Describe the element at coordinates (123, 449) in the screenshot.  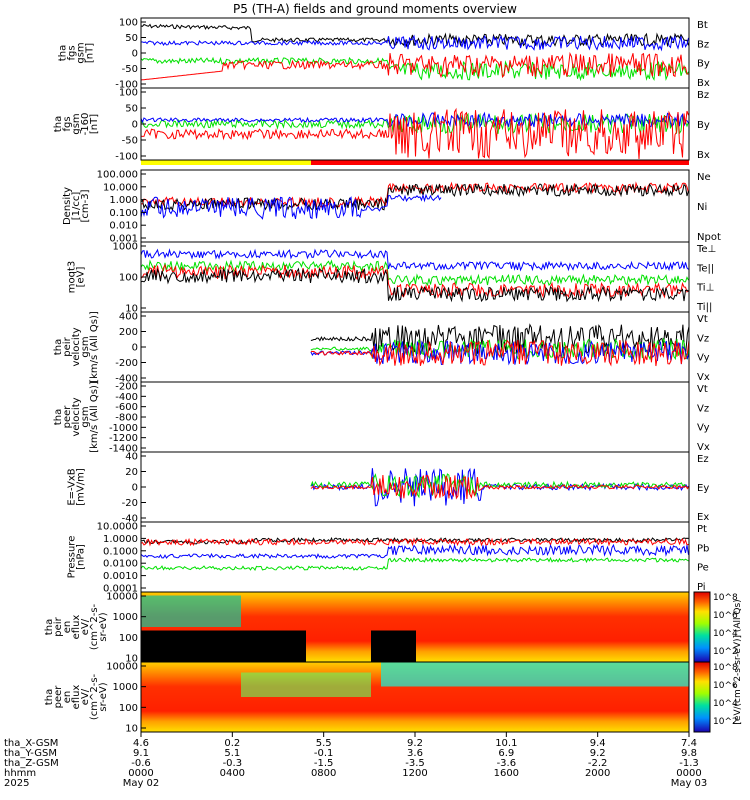
I see `y-tick-label: -1400` at that location.